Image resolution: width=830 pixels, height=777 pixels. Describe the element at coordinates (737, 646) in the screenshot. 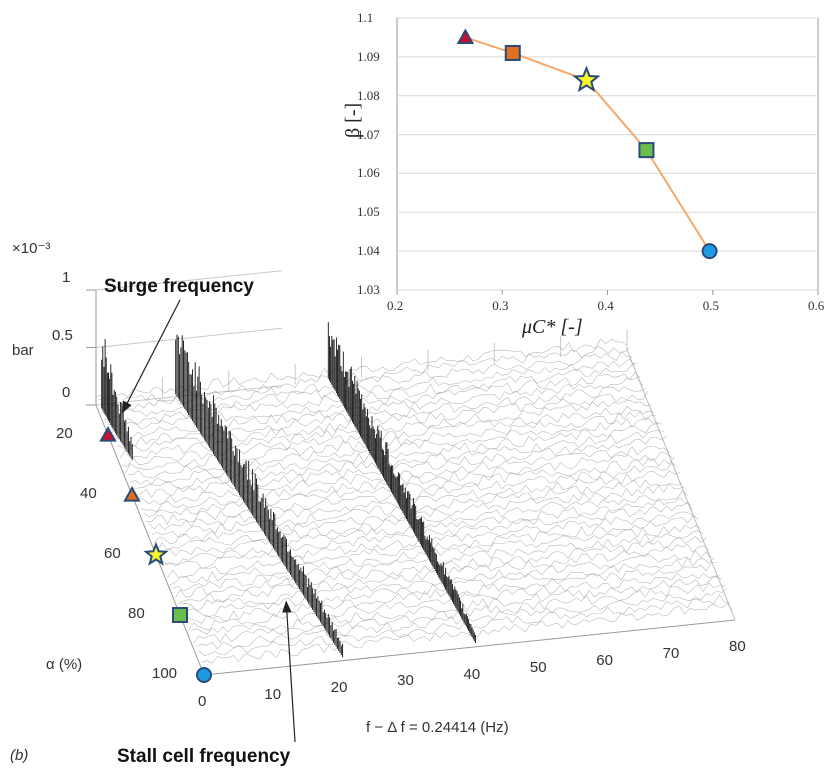

I see `x-tick-80: 80` at that location.